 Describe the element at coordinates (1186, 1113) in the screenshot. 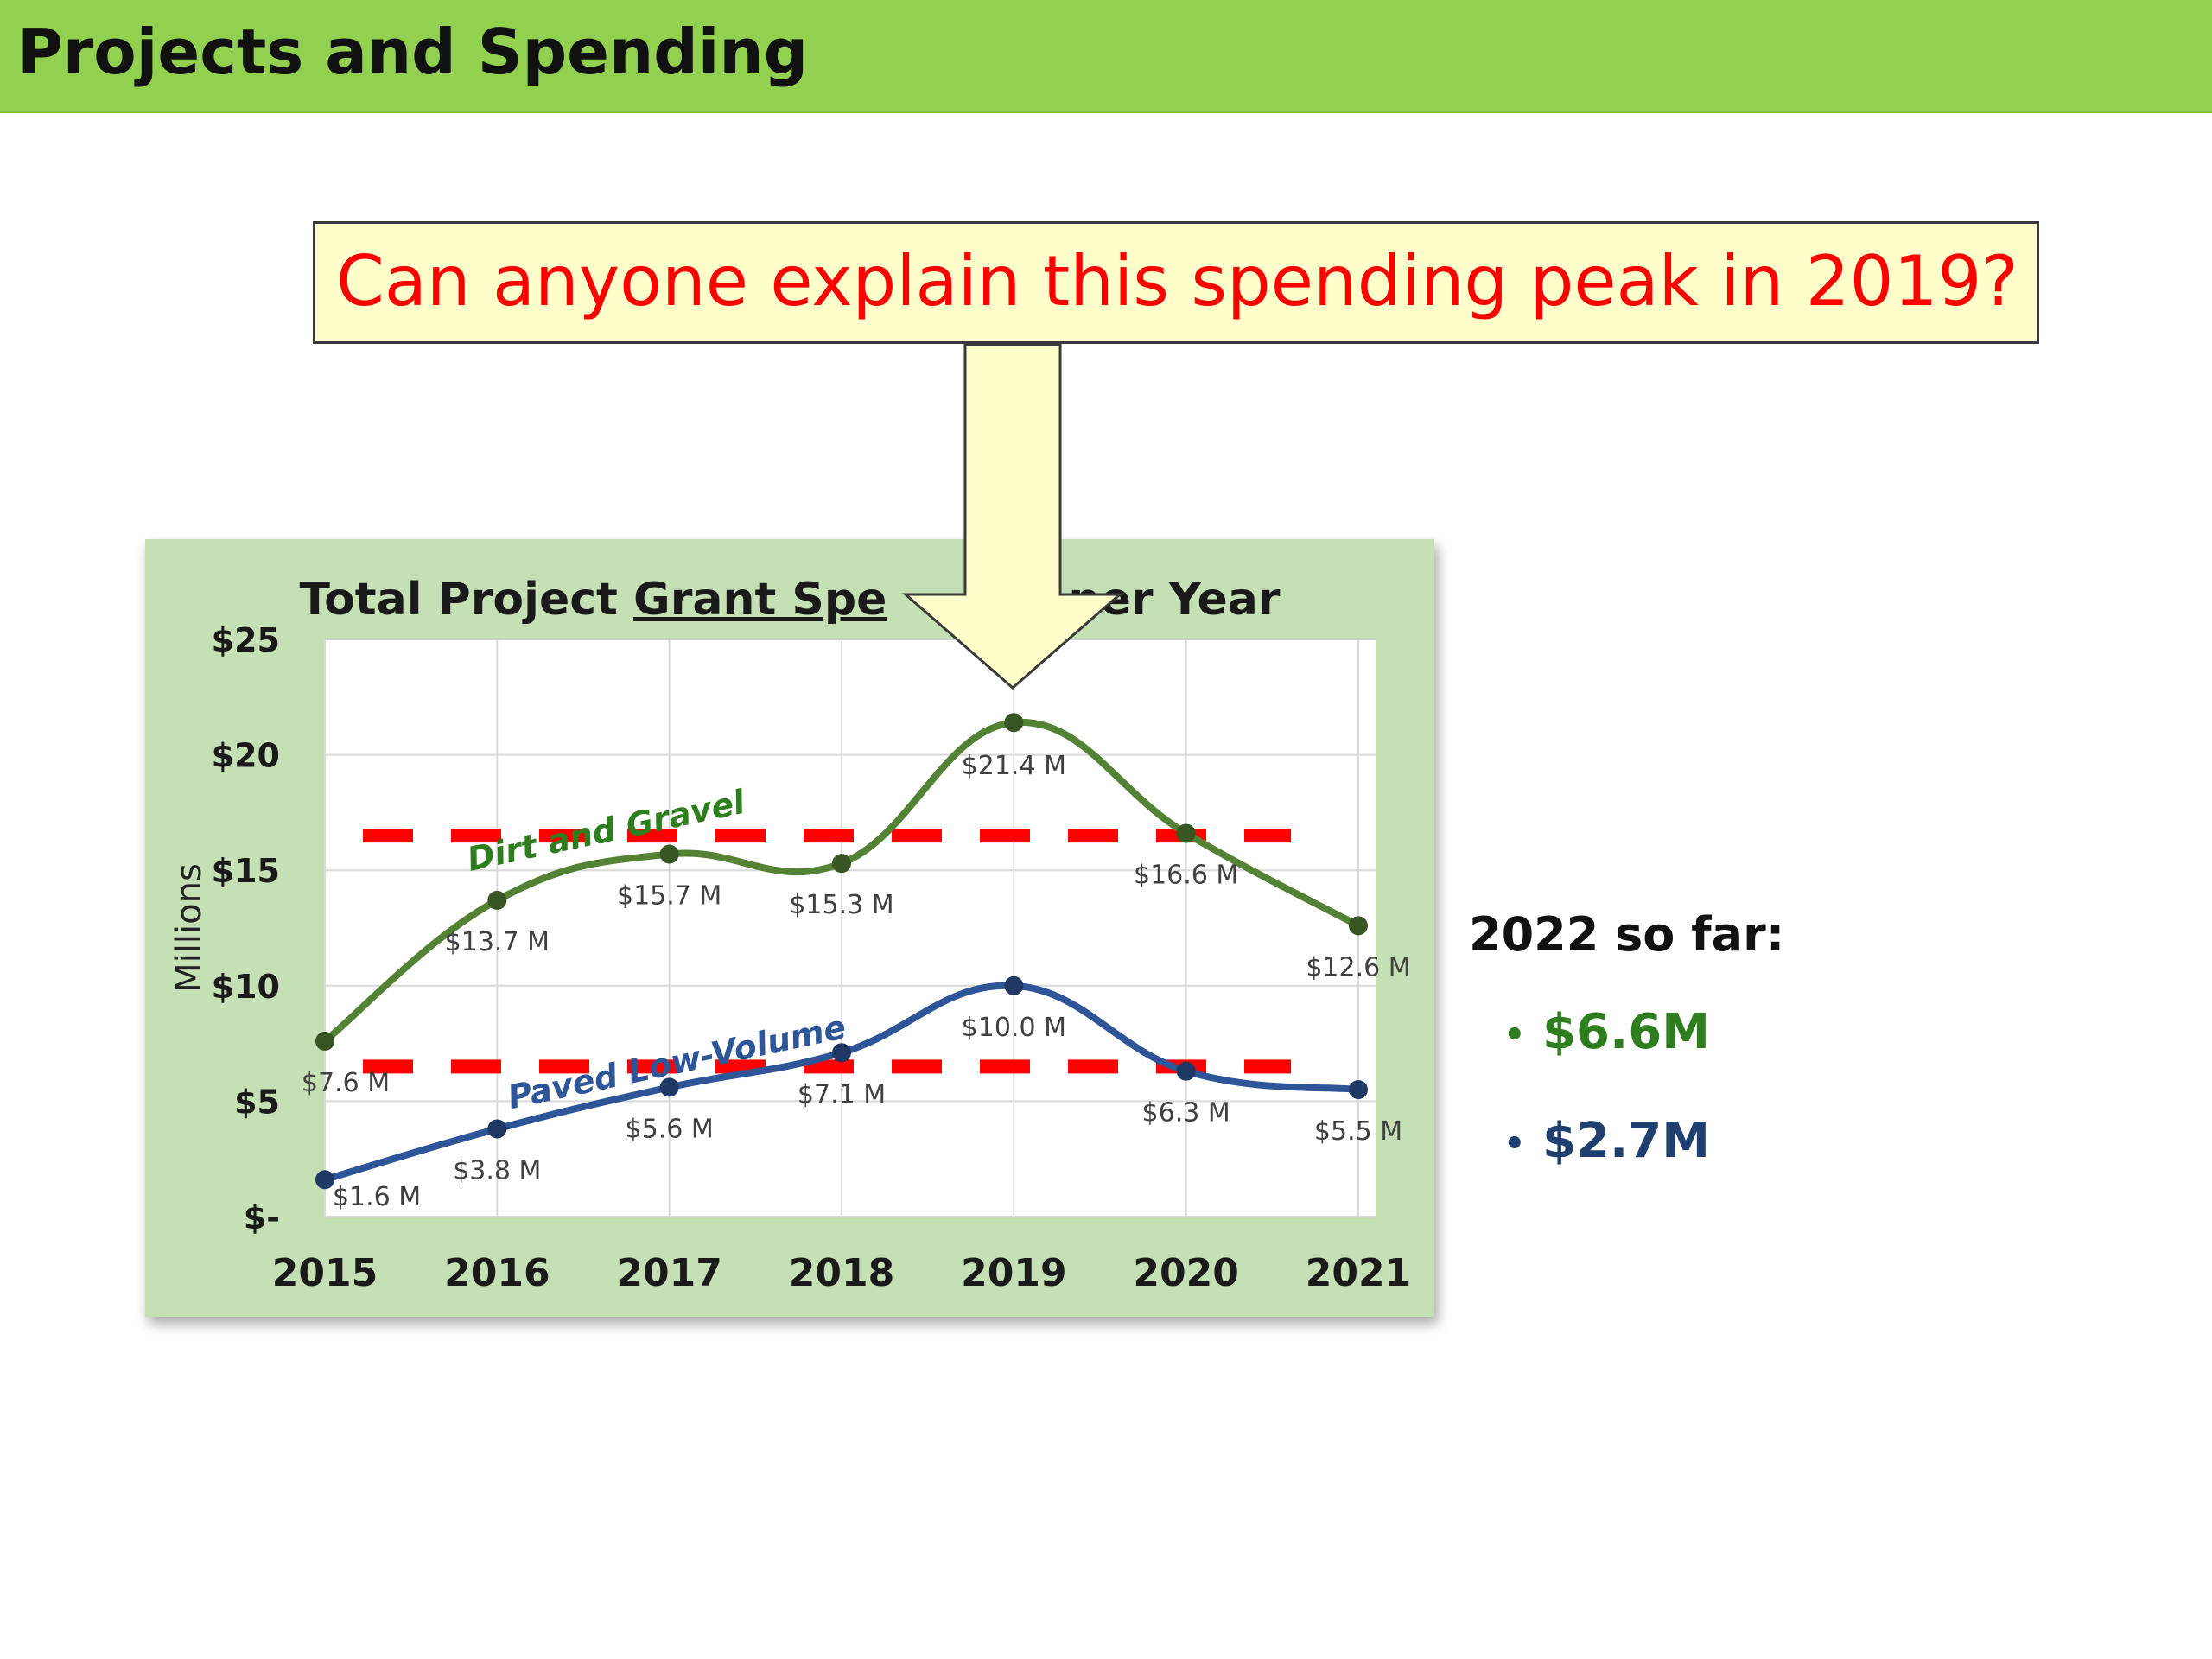

I see `data-label: $6.3 M` at that location.